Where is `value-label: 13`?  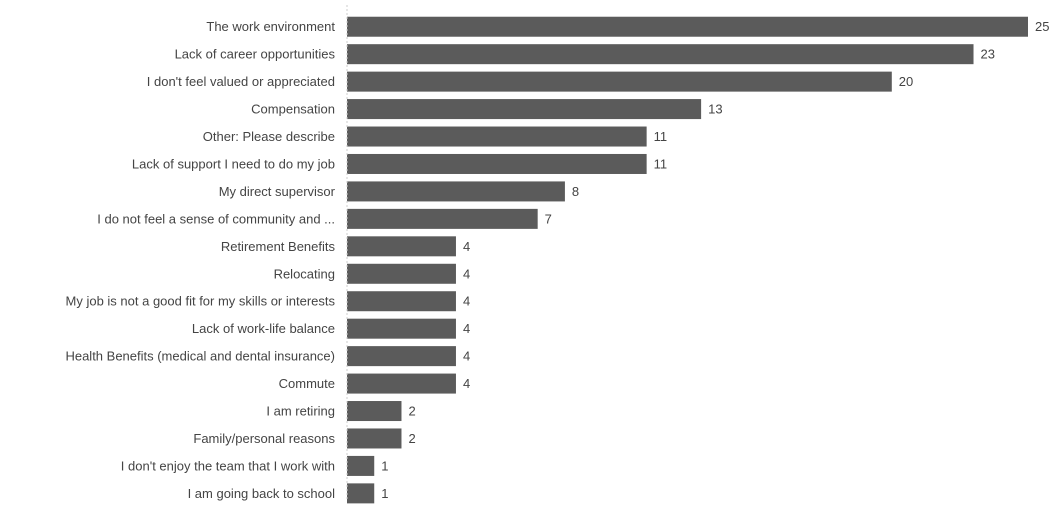
value-label: 13 is located at coordinates (715, 109).